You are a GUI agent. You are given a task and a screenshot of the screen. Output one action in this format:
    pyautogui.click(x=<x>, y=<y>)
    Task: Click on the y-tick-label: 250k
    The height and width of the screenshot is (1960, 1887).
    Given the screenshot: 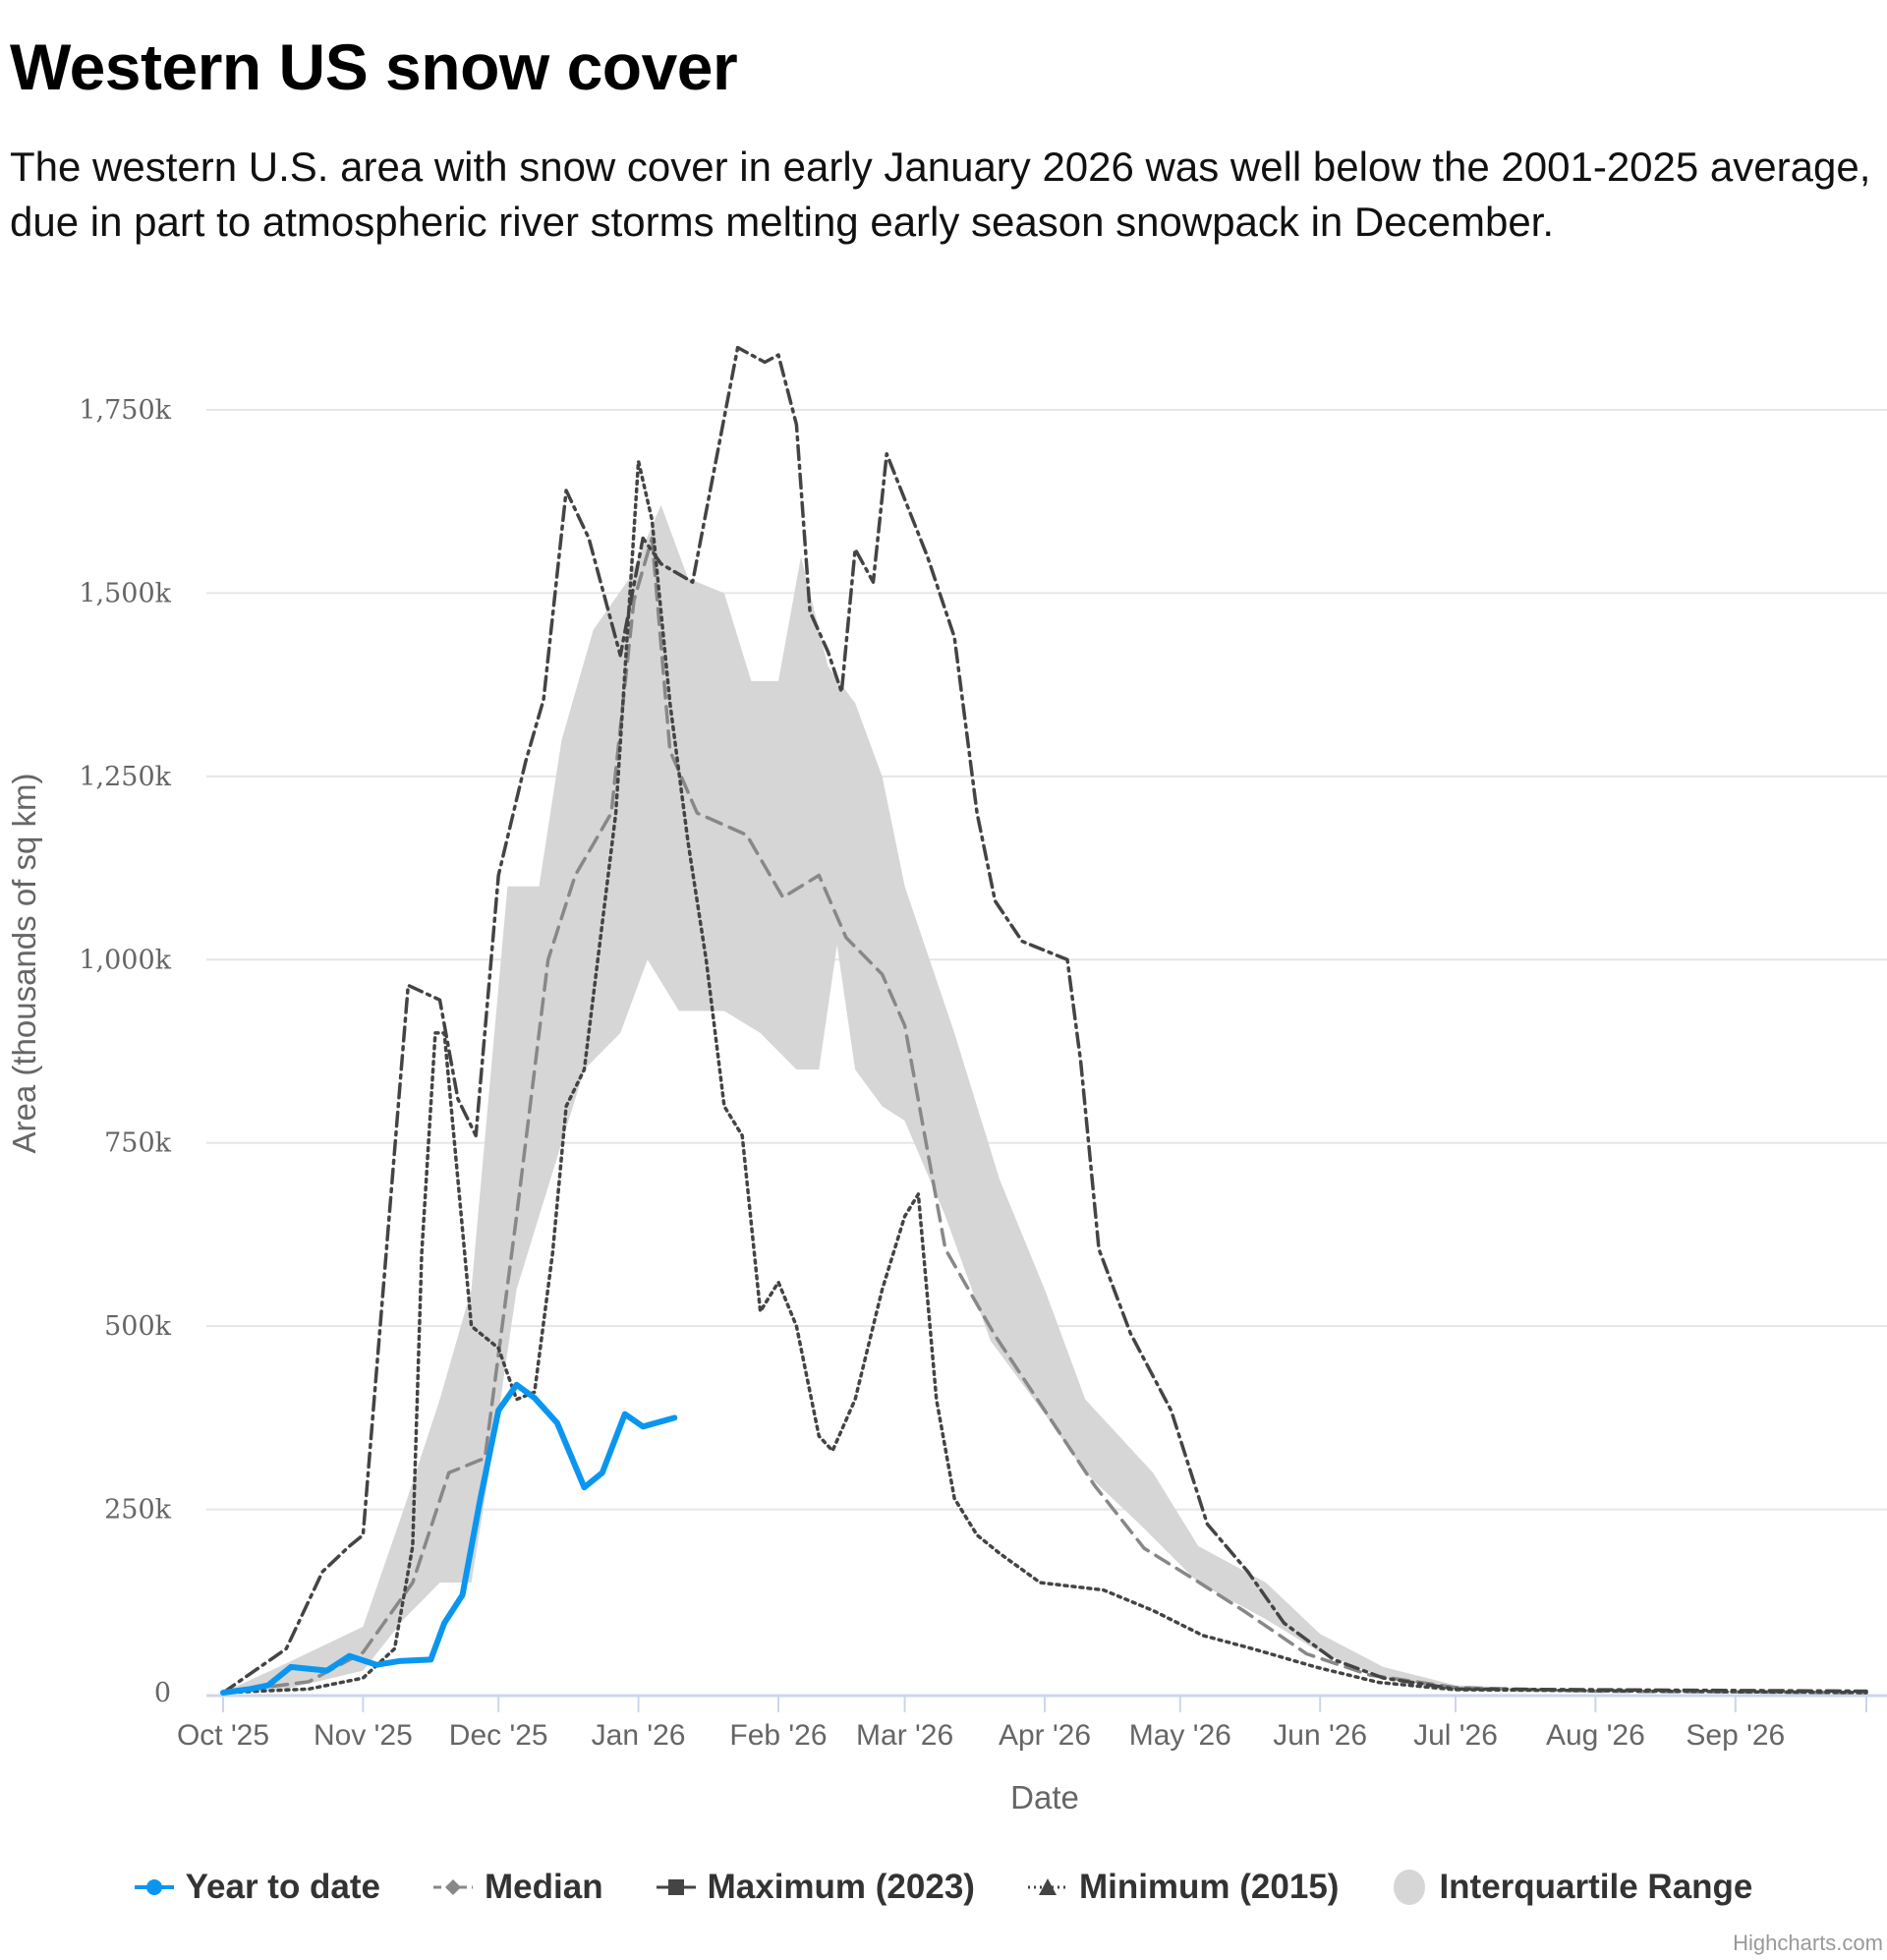 What is the action you would take?
    pyautogui.click(x=138, y=1511)
    